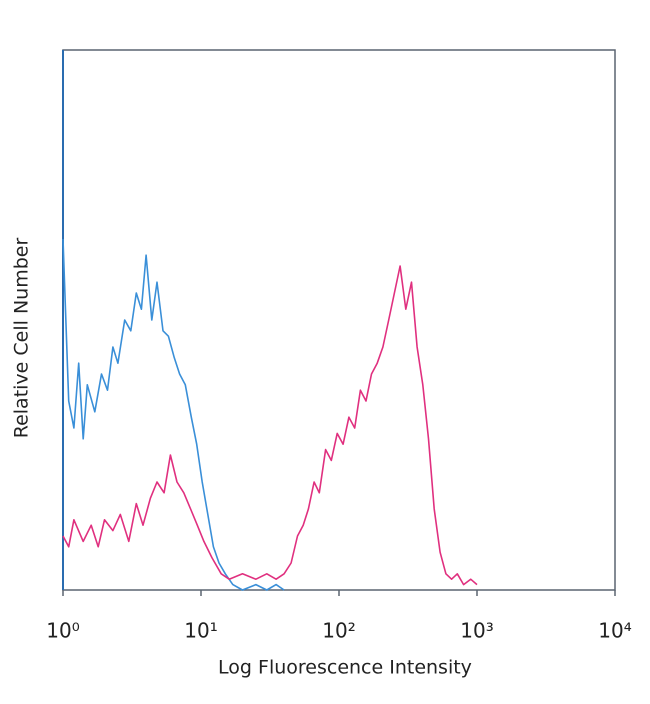  What do you see at coordinates (476, 631) in the screenshot?
I see `x-tick-label: 10³` at bounding box center [476, 631].